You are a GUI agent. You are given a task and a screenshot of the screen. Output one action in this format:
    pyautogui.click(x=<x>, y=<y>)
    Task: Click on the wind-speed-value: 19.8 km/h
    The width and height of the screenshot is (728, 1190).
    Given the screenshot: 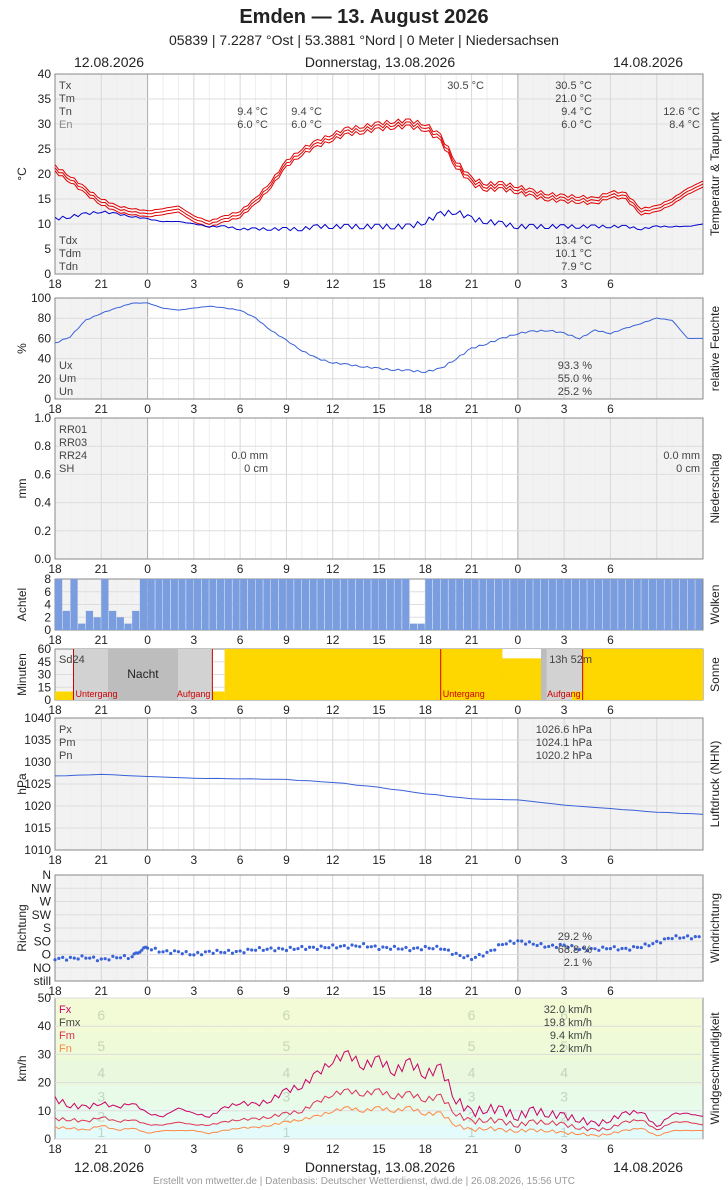 What is the action you would take?
    pyautogui.click(x=568, y=1023)
    